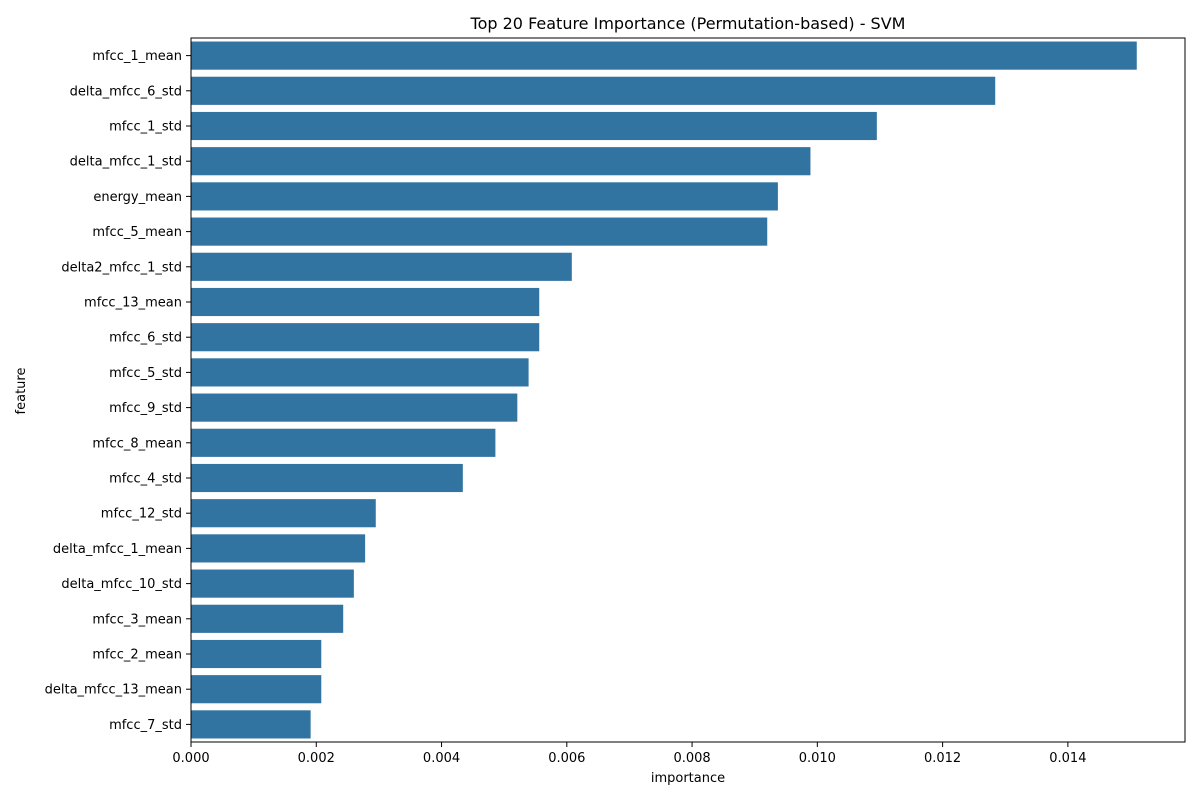  I want to click on y-tick-label: delta_mfcc_1_std, so click(126, 162).